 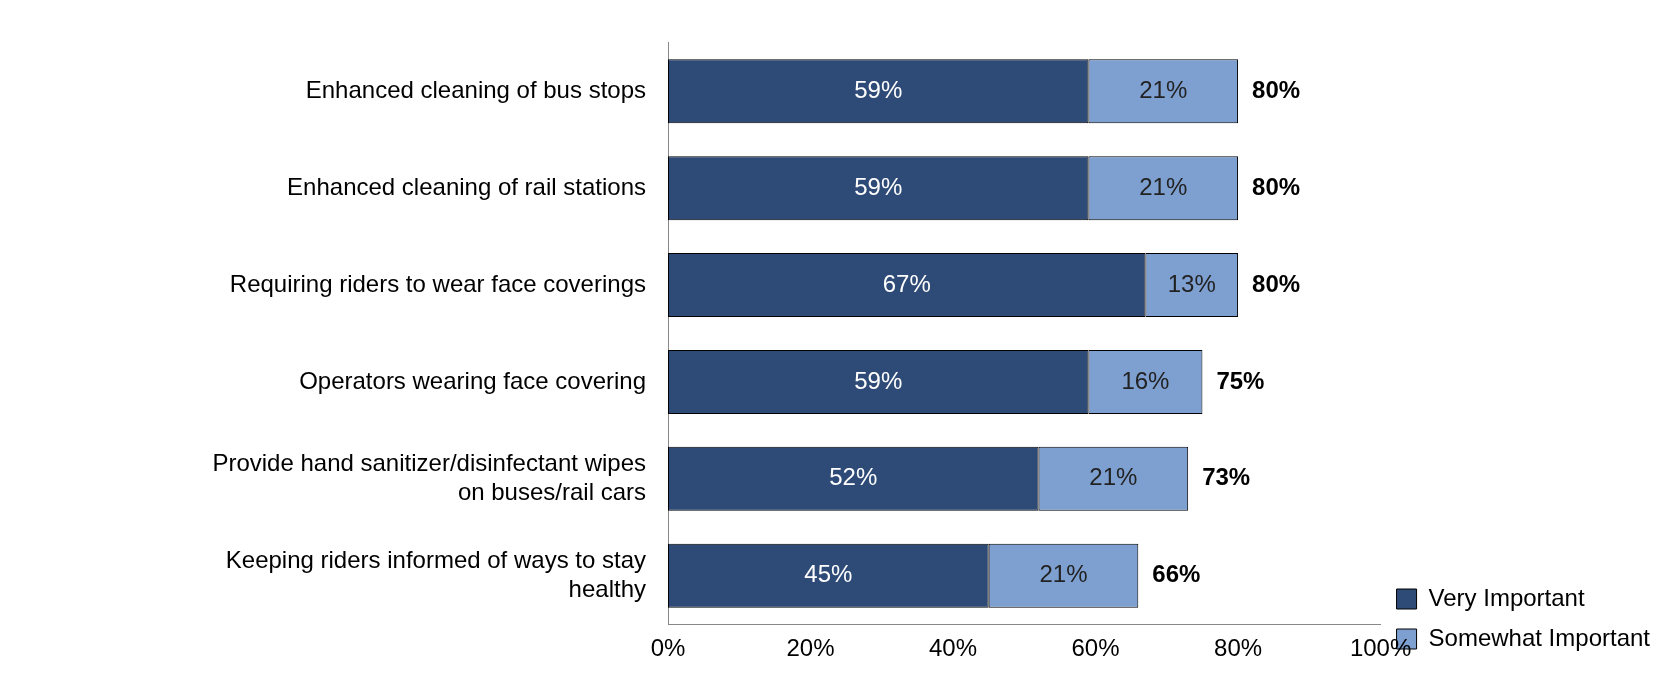 I want to click on y-tick-label: Keeping riders informed of ways to stay healthy, so click(x=435, y=573).